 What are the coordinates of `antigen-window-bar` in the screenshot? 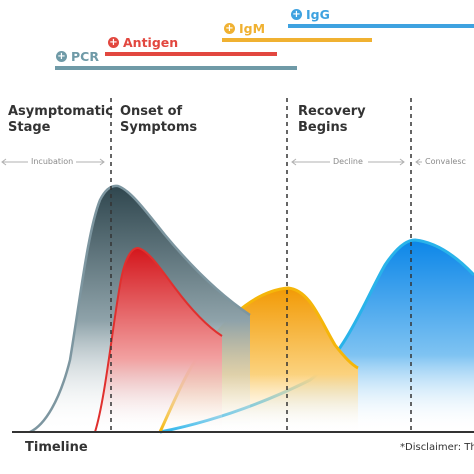 It's located at (191, 54).